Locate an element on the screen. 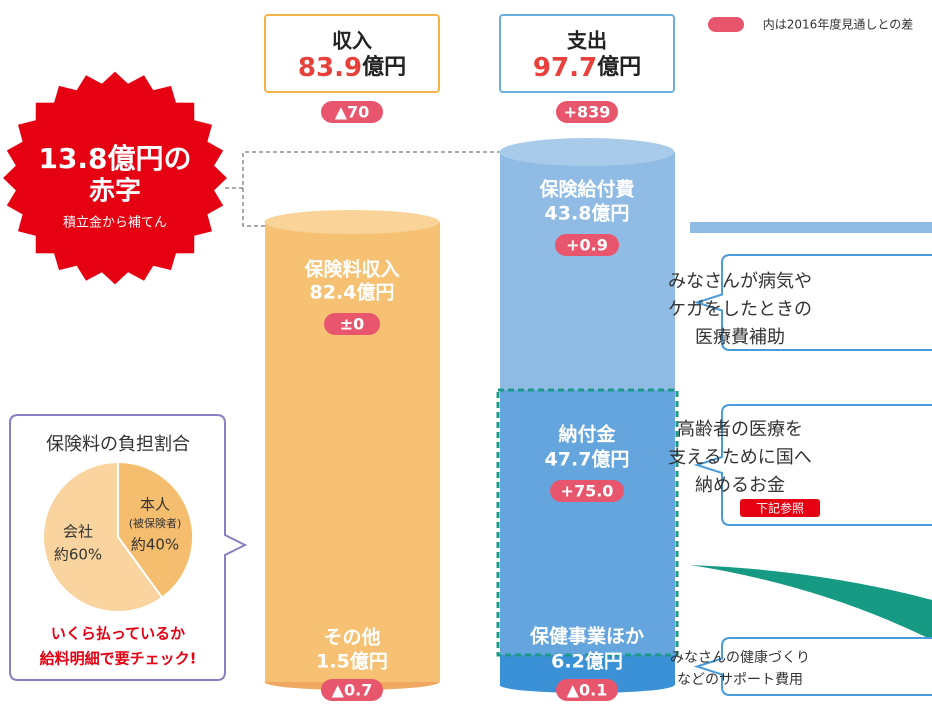 The width and height of the screenshot is (932, 711). legend-swatch is located at coordinates (726, 24).